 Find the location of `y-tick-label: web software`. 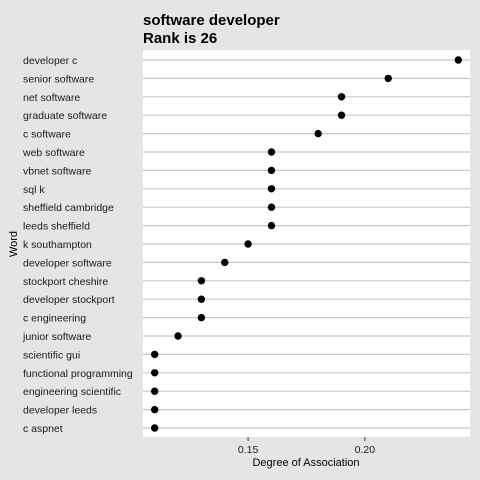

y-tick-label: web software is located at coordinates (53, 153).